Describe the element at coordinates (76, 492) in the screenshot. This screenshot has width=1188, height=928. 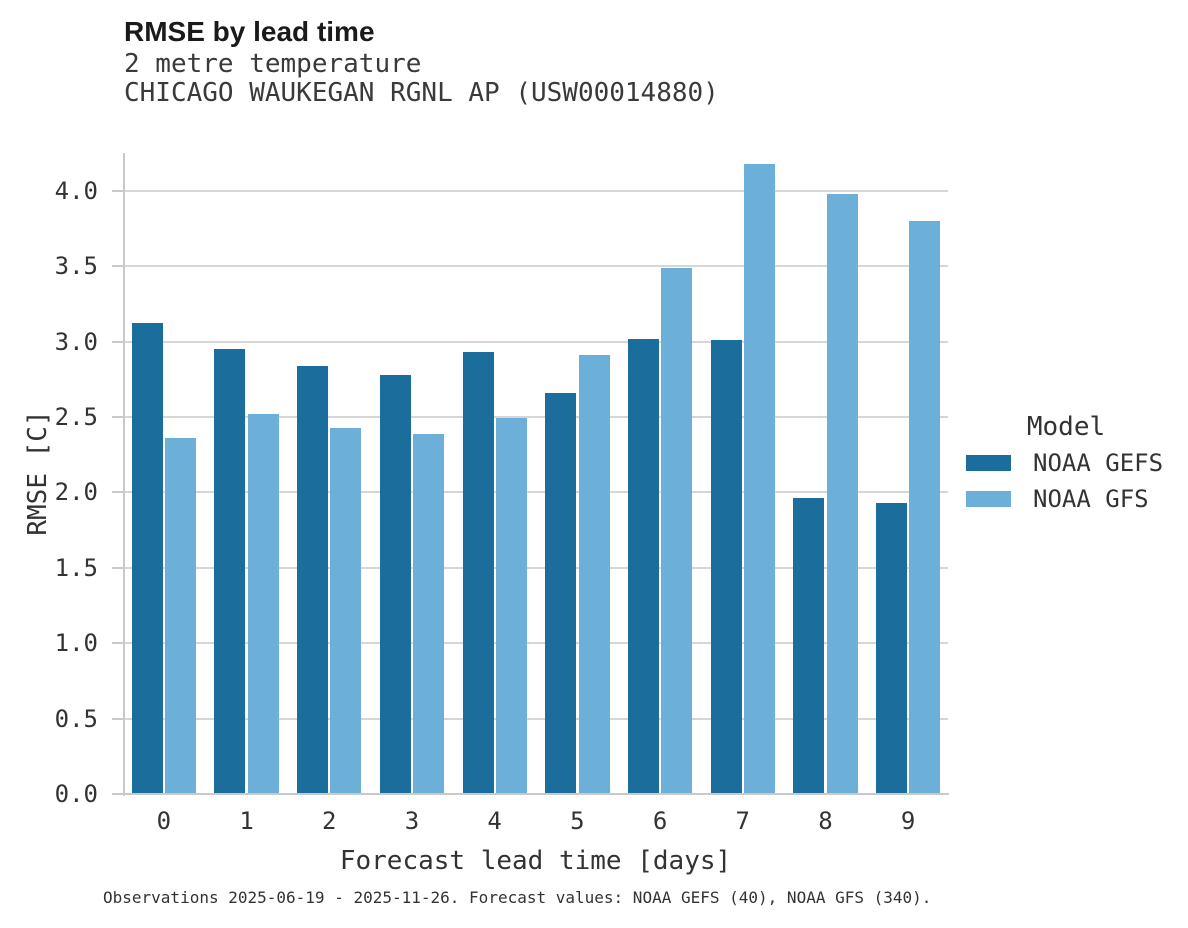
I see `y-tick-label: 2.0` at that location.